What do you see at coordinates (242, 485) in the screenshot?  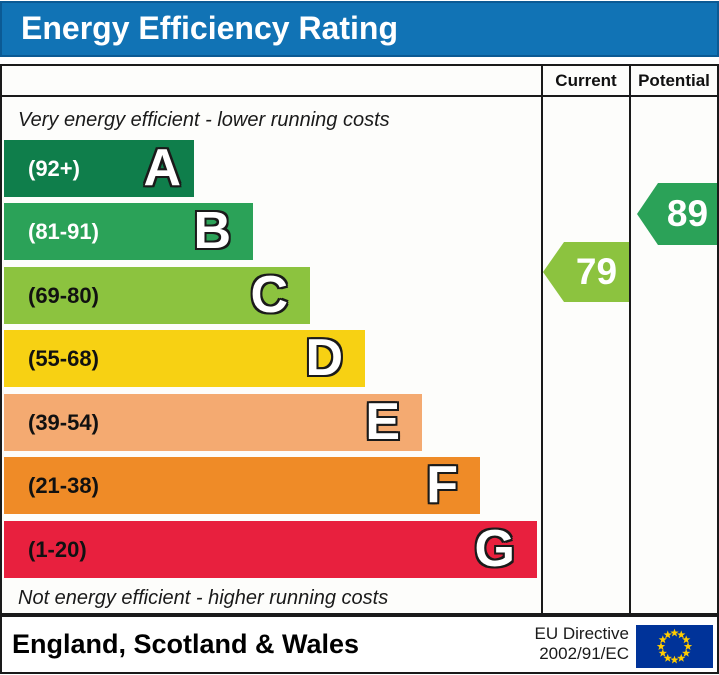 I see `band-f: (21-38) F` at bounding box center [242, 485].